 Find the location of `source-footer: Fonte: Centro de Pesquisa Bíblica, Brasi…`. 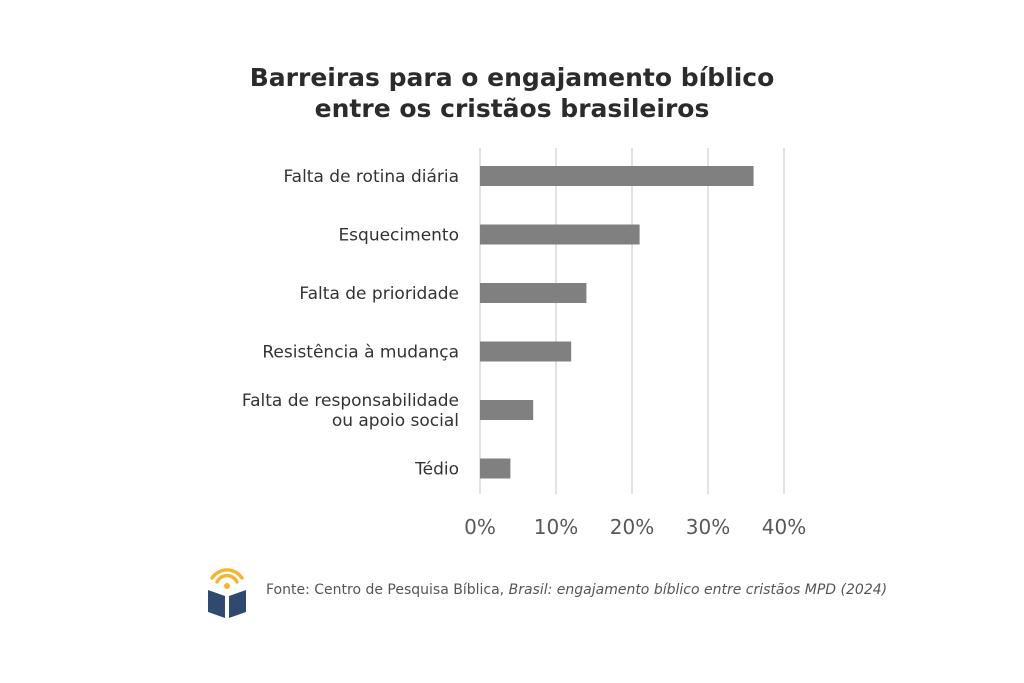

source-footer: Fonte: Centro de Pesquisa Bíblica, Brasi… is located at coordinates (576, 590).